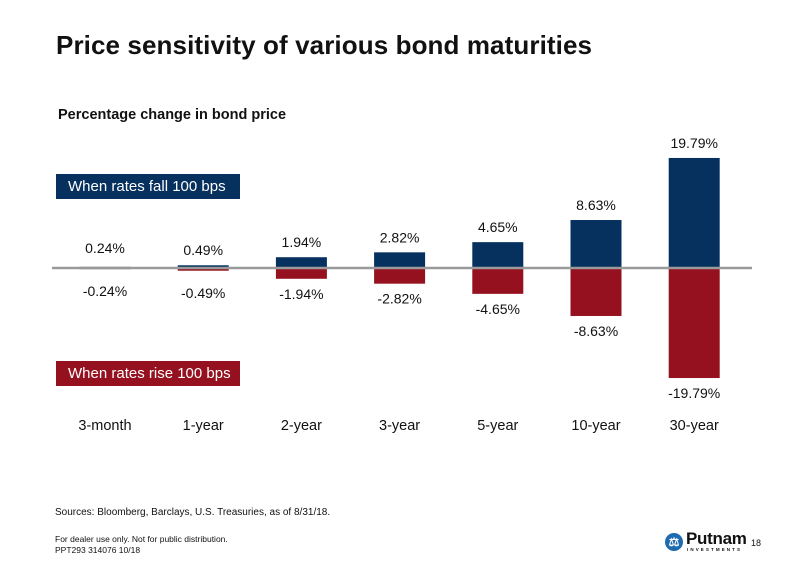 The width and height of the screenshot is (800, 576). What do you see at coordinates (301, 294) in the screenshot?
I see `label-rise-2-year: -1.94%` at bounding box center [301, 294].